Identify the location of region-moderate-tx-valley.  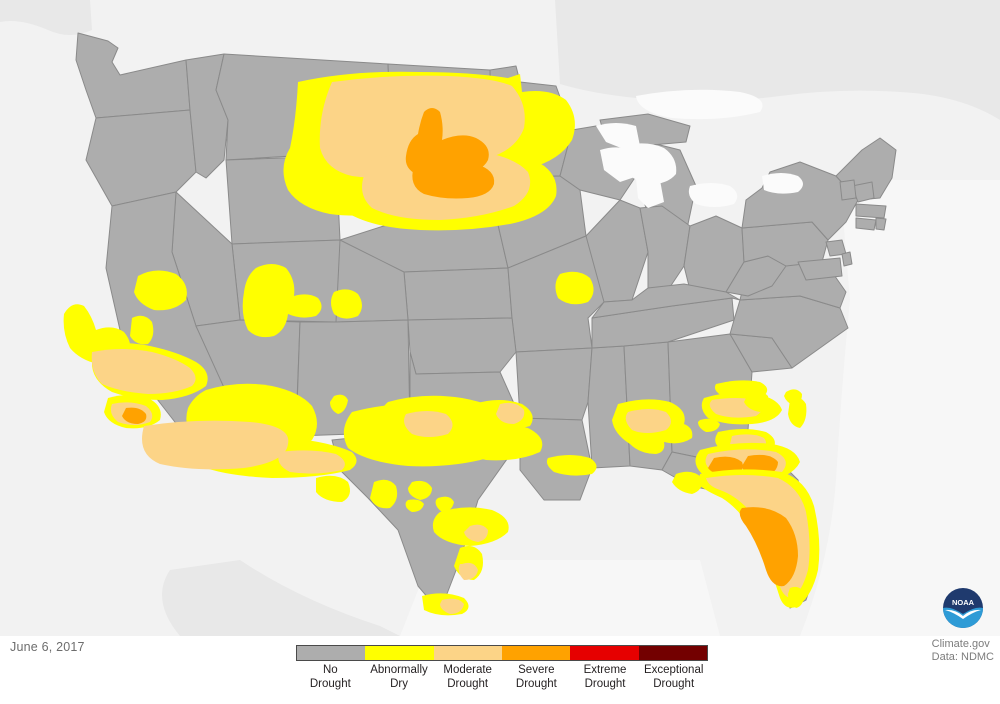
(452, 606).